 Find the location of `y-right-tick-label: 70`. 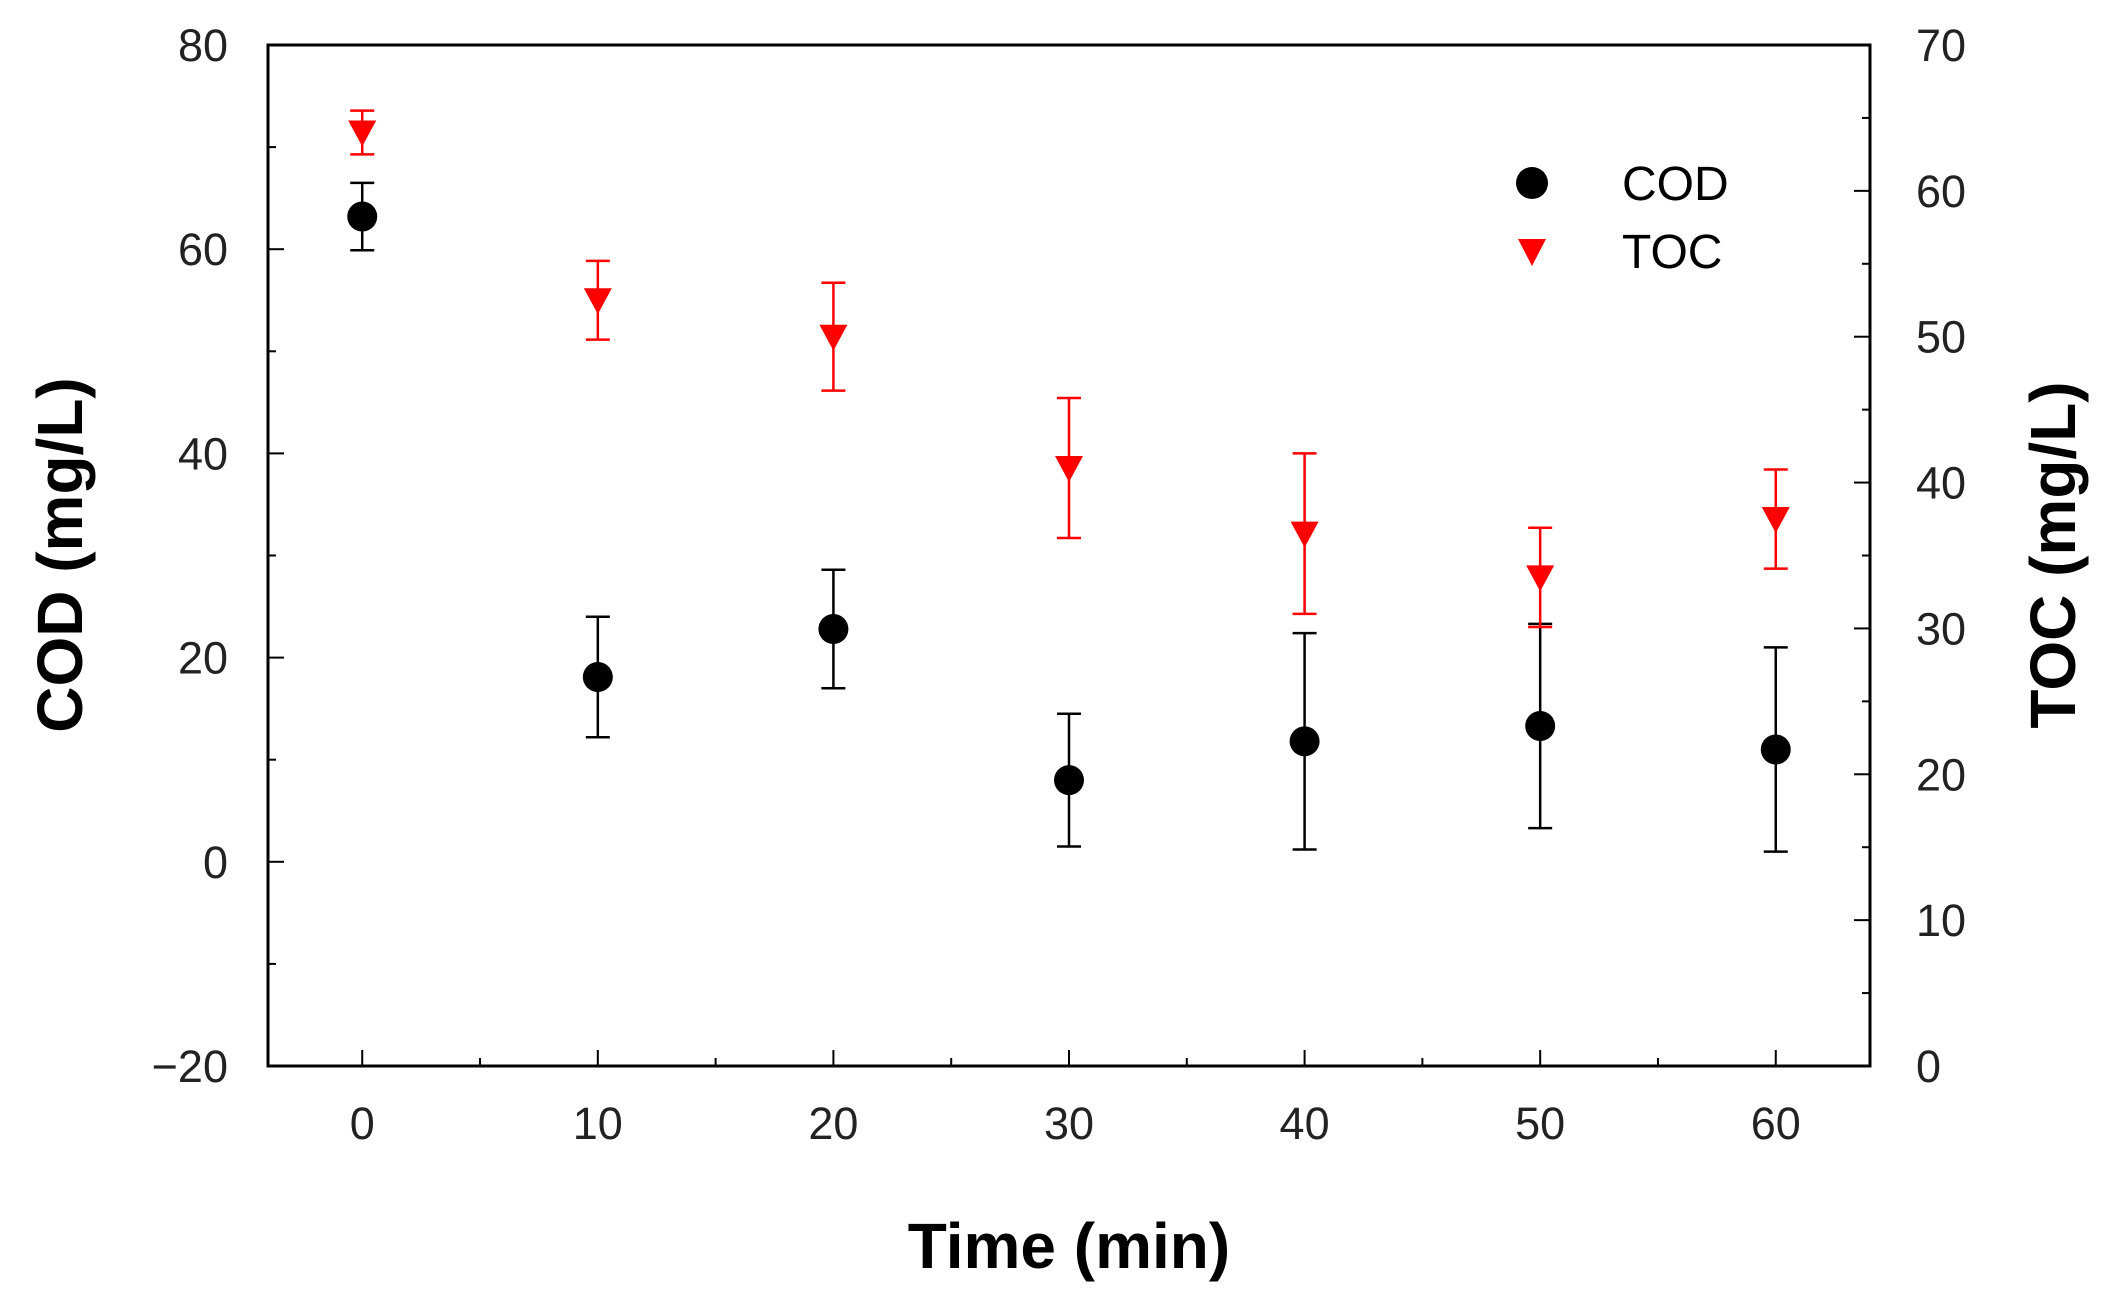

y-right-tick-label: 70 is located at coordinates (1941, 45).